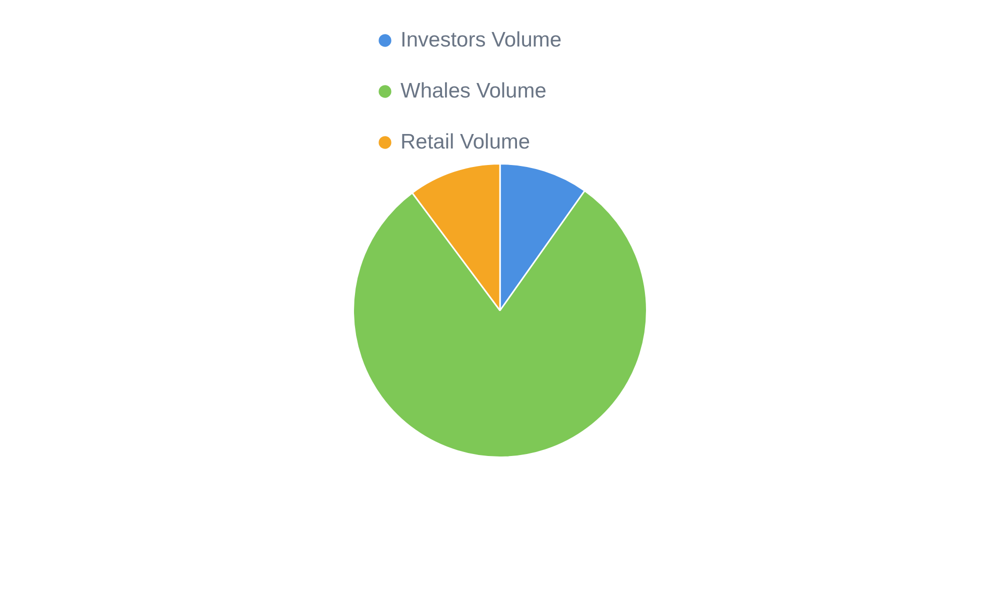  I want to click on legend-label: Whales Volume, so click(473, 90).